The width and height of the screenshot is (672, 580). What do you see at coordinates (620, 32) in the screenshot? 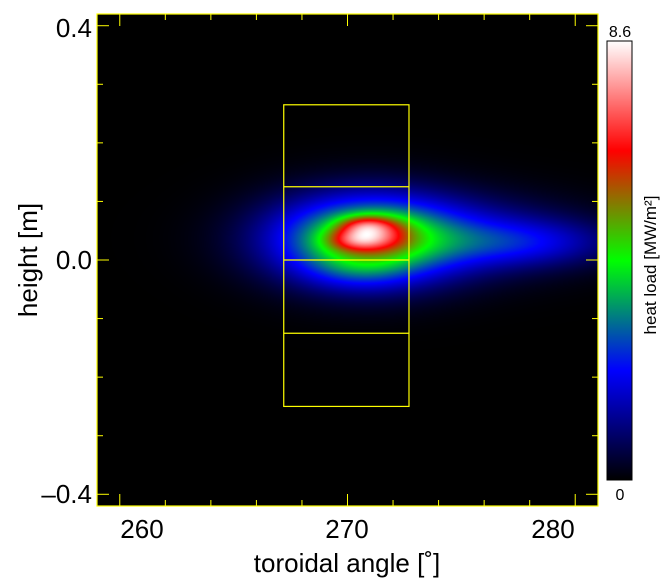
I see `colorbar-max-label: 8.6` at bounding box center [620, 32].